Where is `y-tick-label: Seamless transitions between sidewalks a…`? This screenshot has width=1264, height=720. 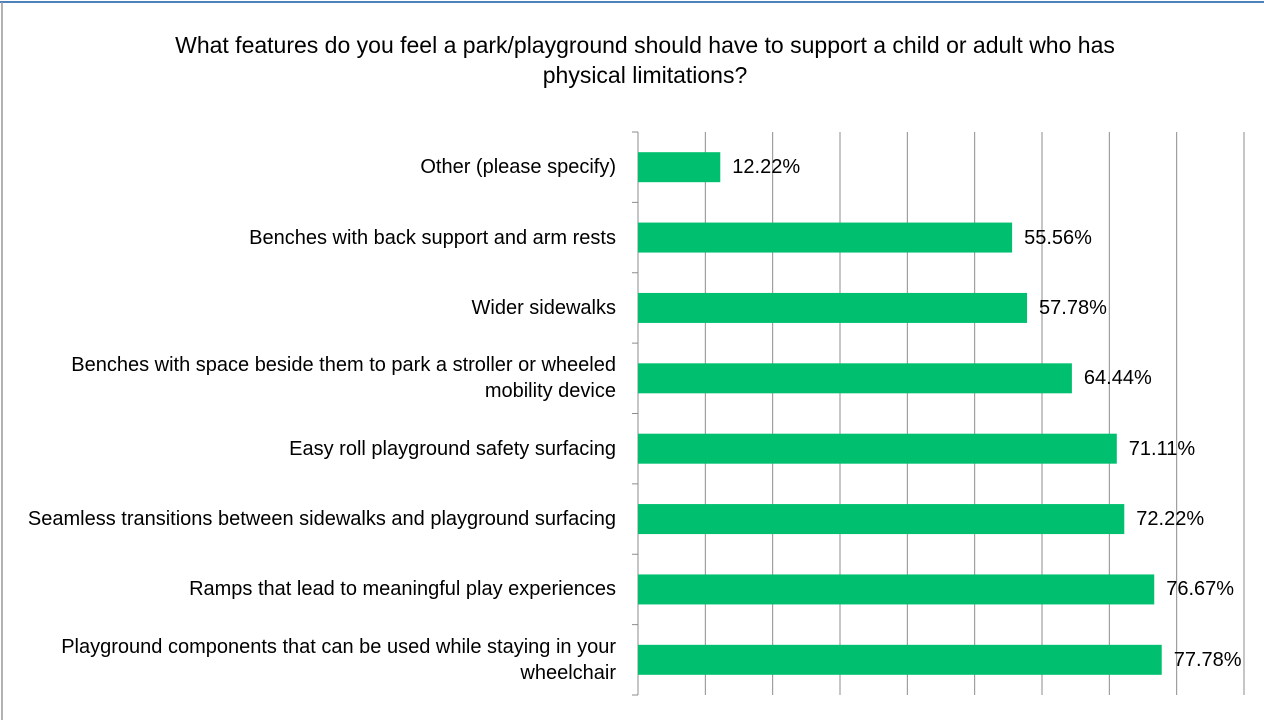
y-tick-label: Seamless transitions between sidewalks a… is located at coordinates (321, 519).